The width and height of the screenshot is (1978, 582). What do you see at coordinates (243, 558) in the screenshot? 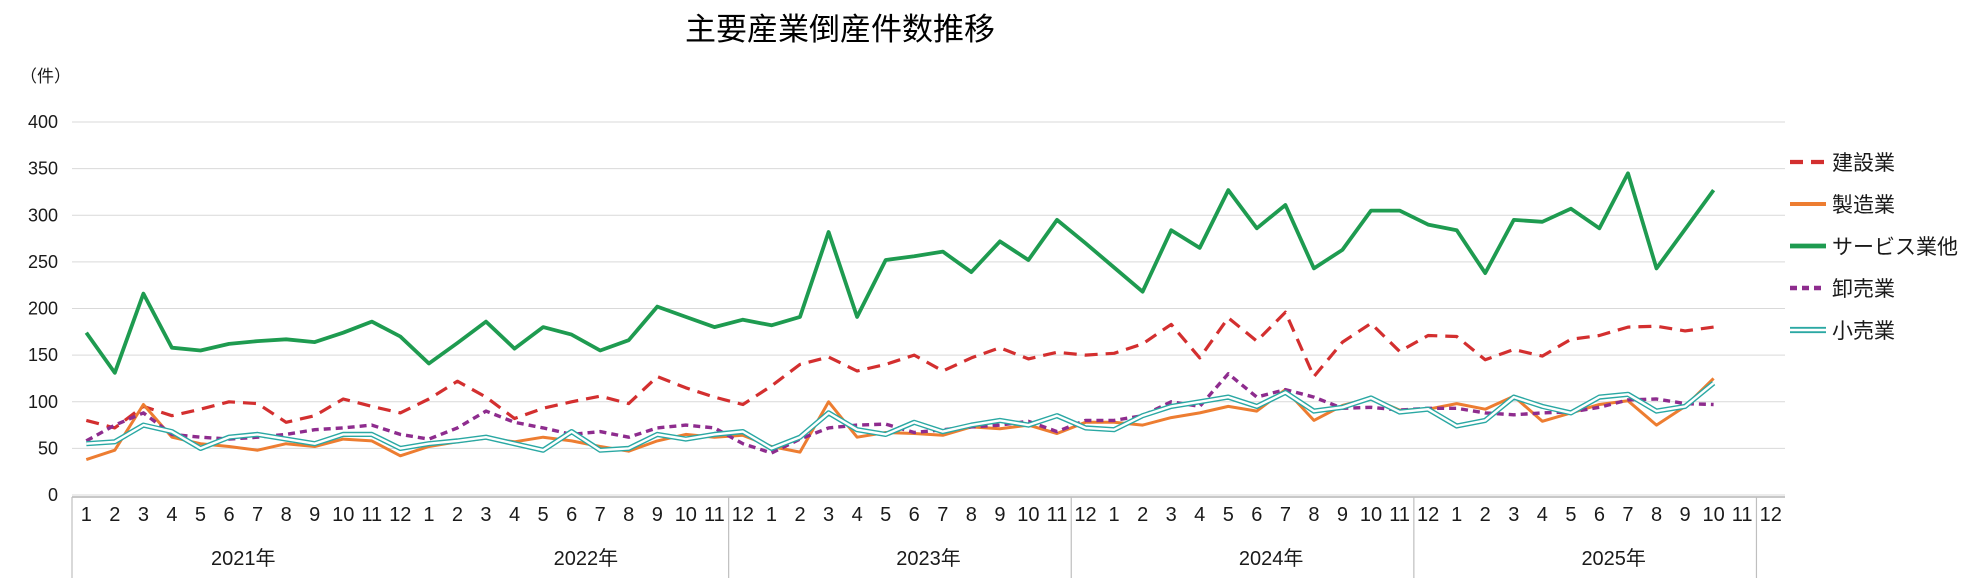
I see `x-axis-year-label: 2021年` at bounding box center [243, 558].